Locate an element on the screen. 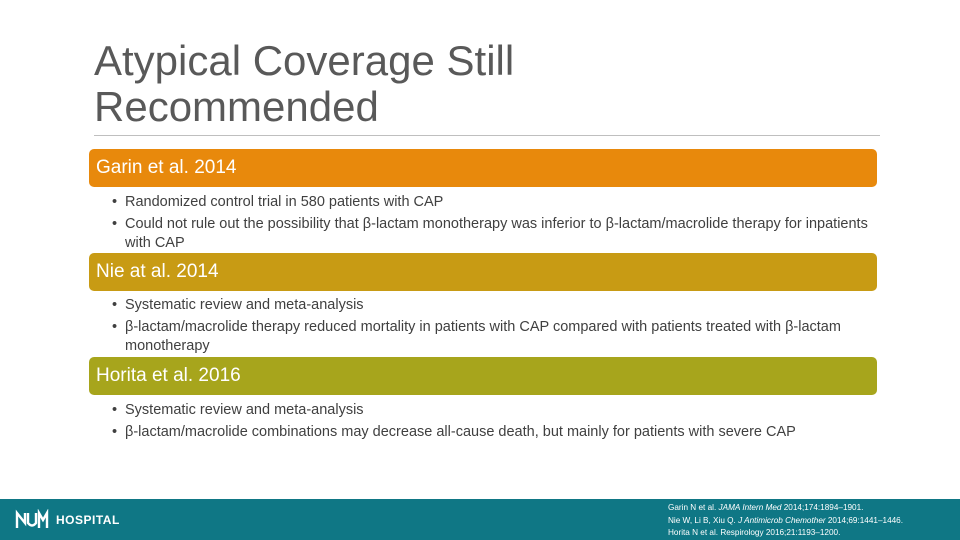 This screenshot has width=960, height=540. slide-title: Atypical Coverage Still Recommended is located at coordinates (444, 84).